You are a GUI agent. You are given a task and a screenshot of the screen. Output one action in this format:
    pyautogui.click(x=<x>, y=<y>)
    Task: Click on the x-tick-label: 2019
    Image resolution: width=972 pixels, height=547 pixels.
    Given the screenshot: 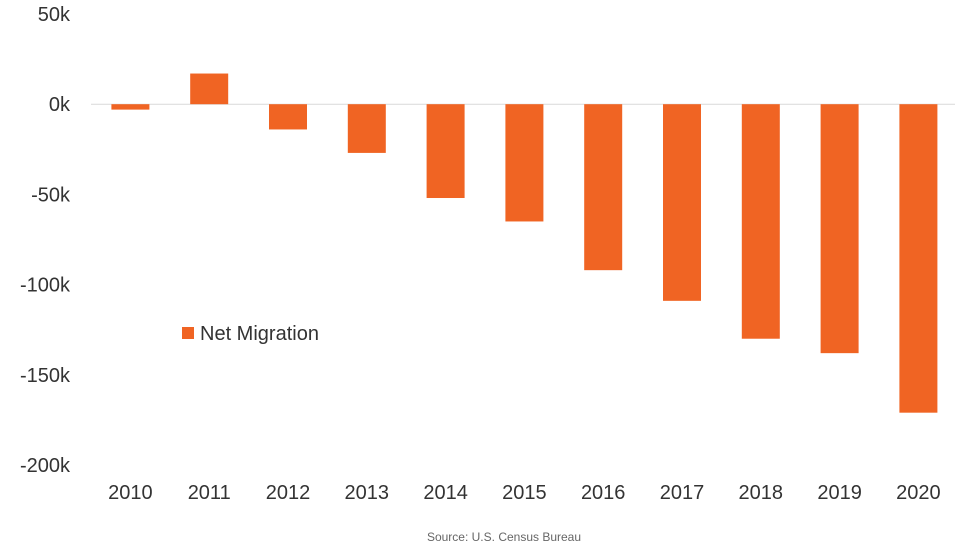 What is the action you would take?
    pyautogui.click(x=839, y=493)
    